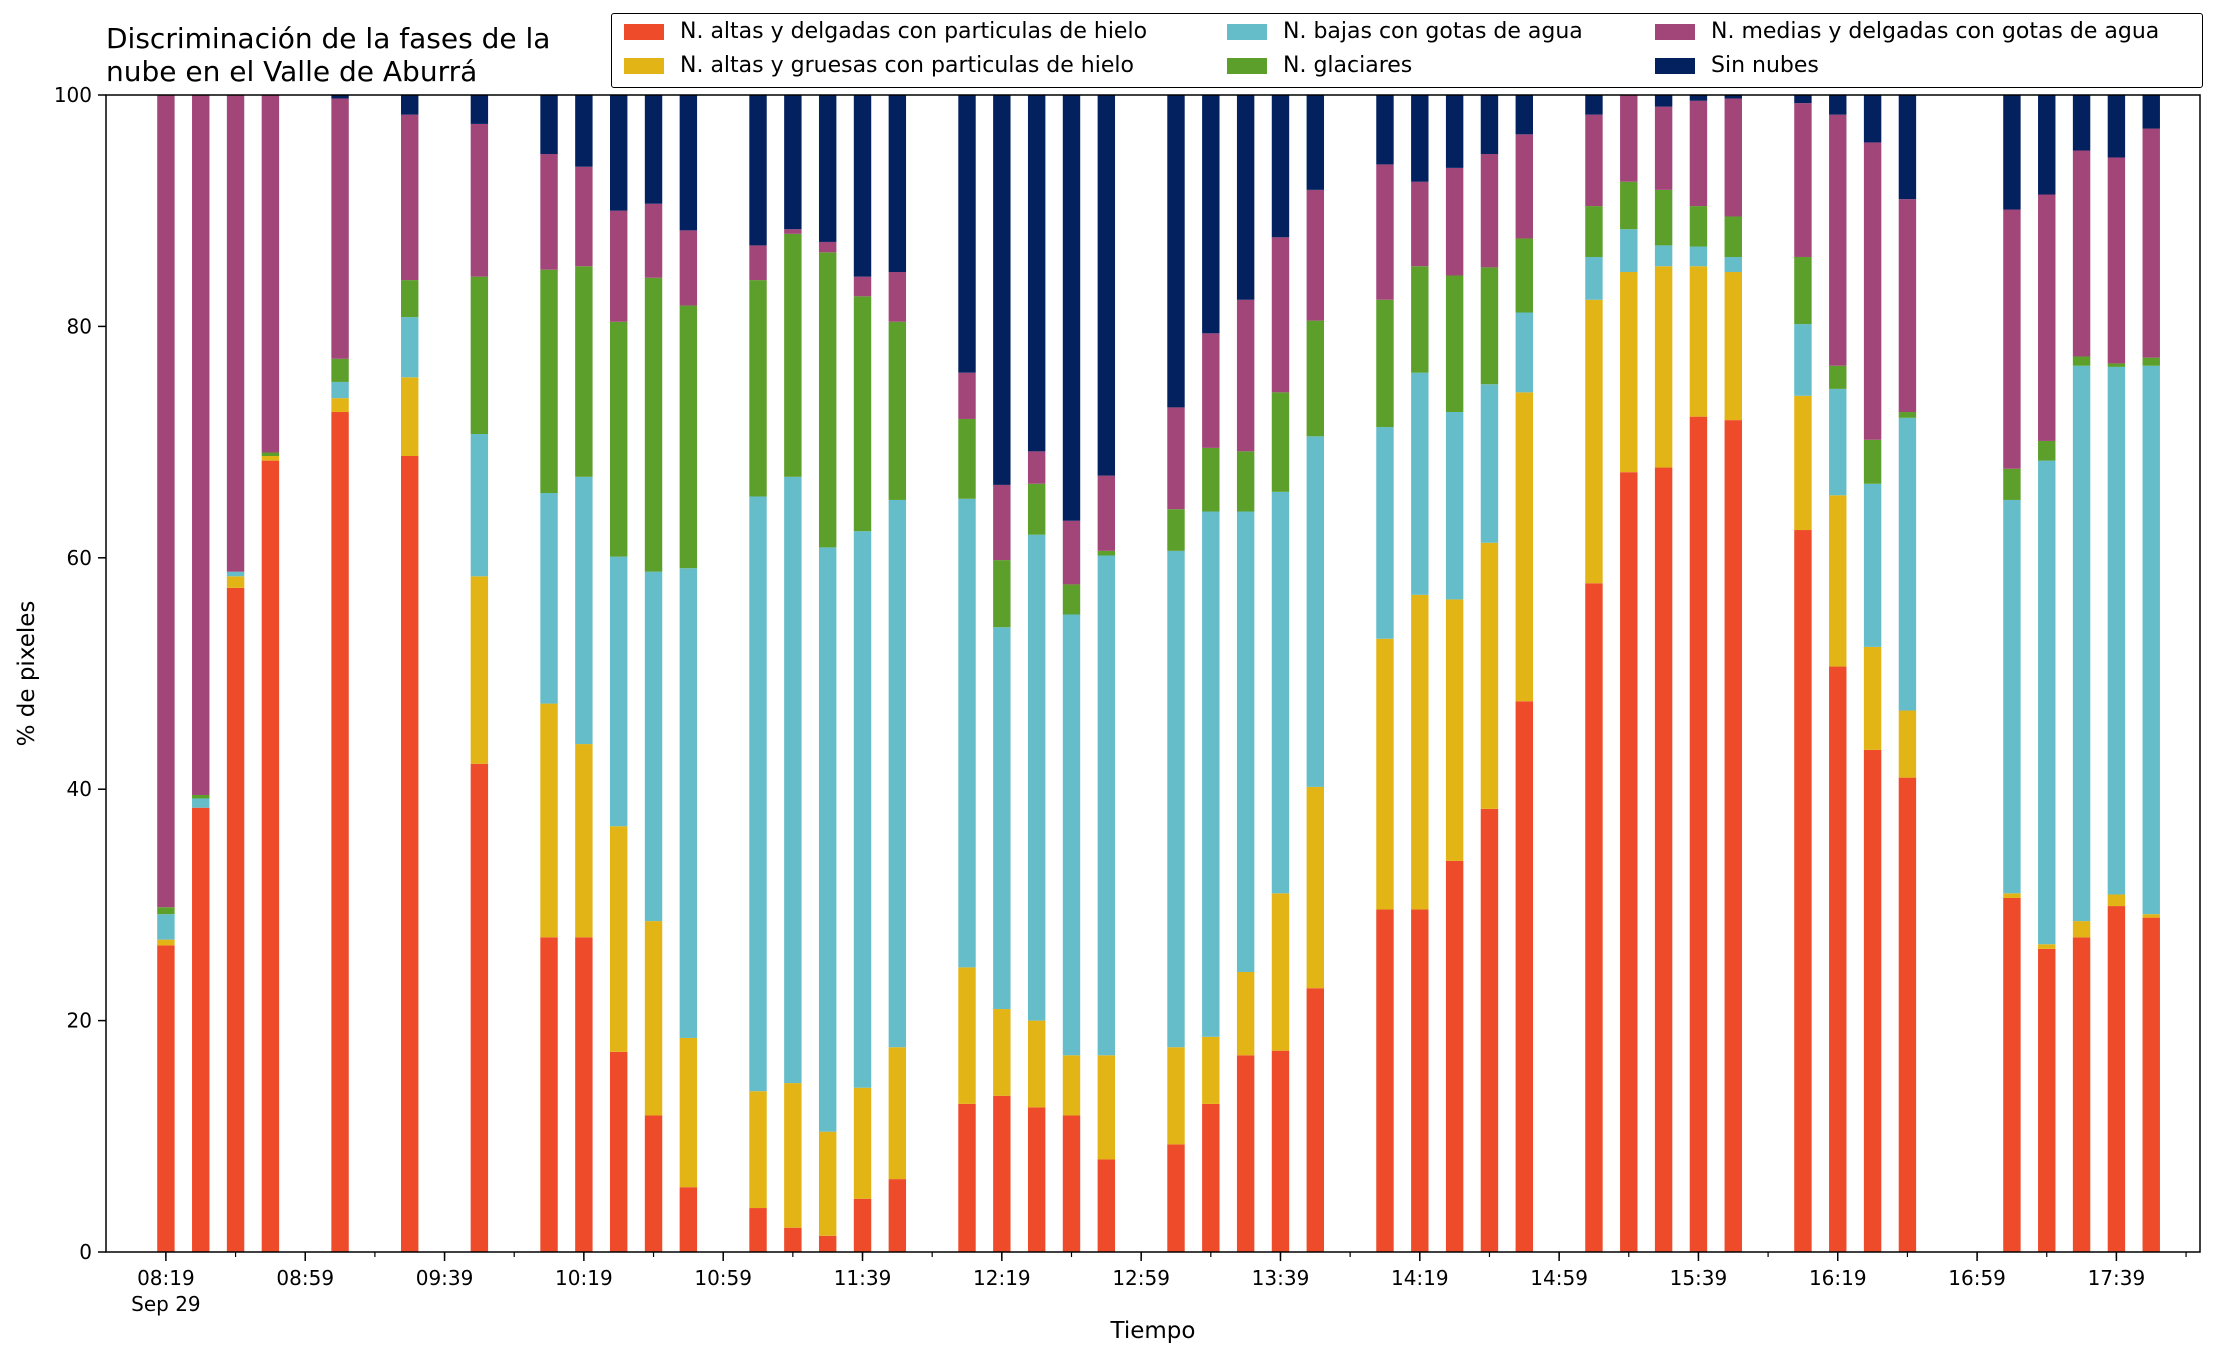  Describe the element at coordinates (166, 1278) in the screenshot. I see `x-tick-label: 08:19` at that location.